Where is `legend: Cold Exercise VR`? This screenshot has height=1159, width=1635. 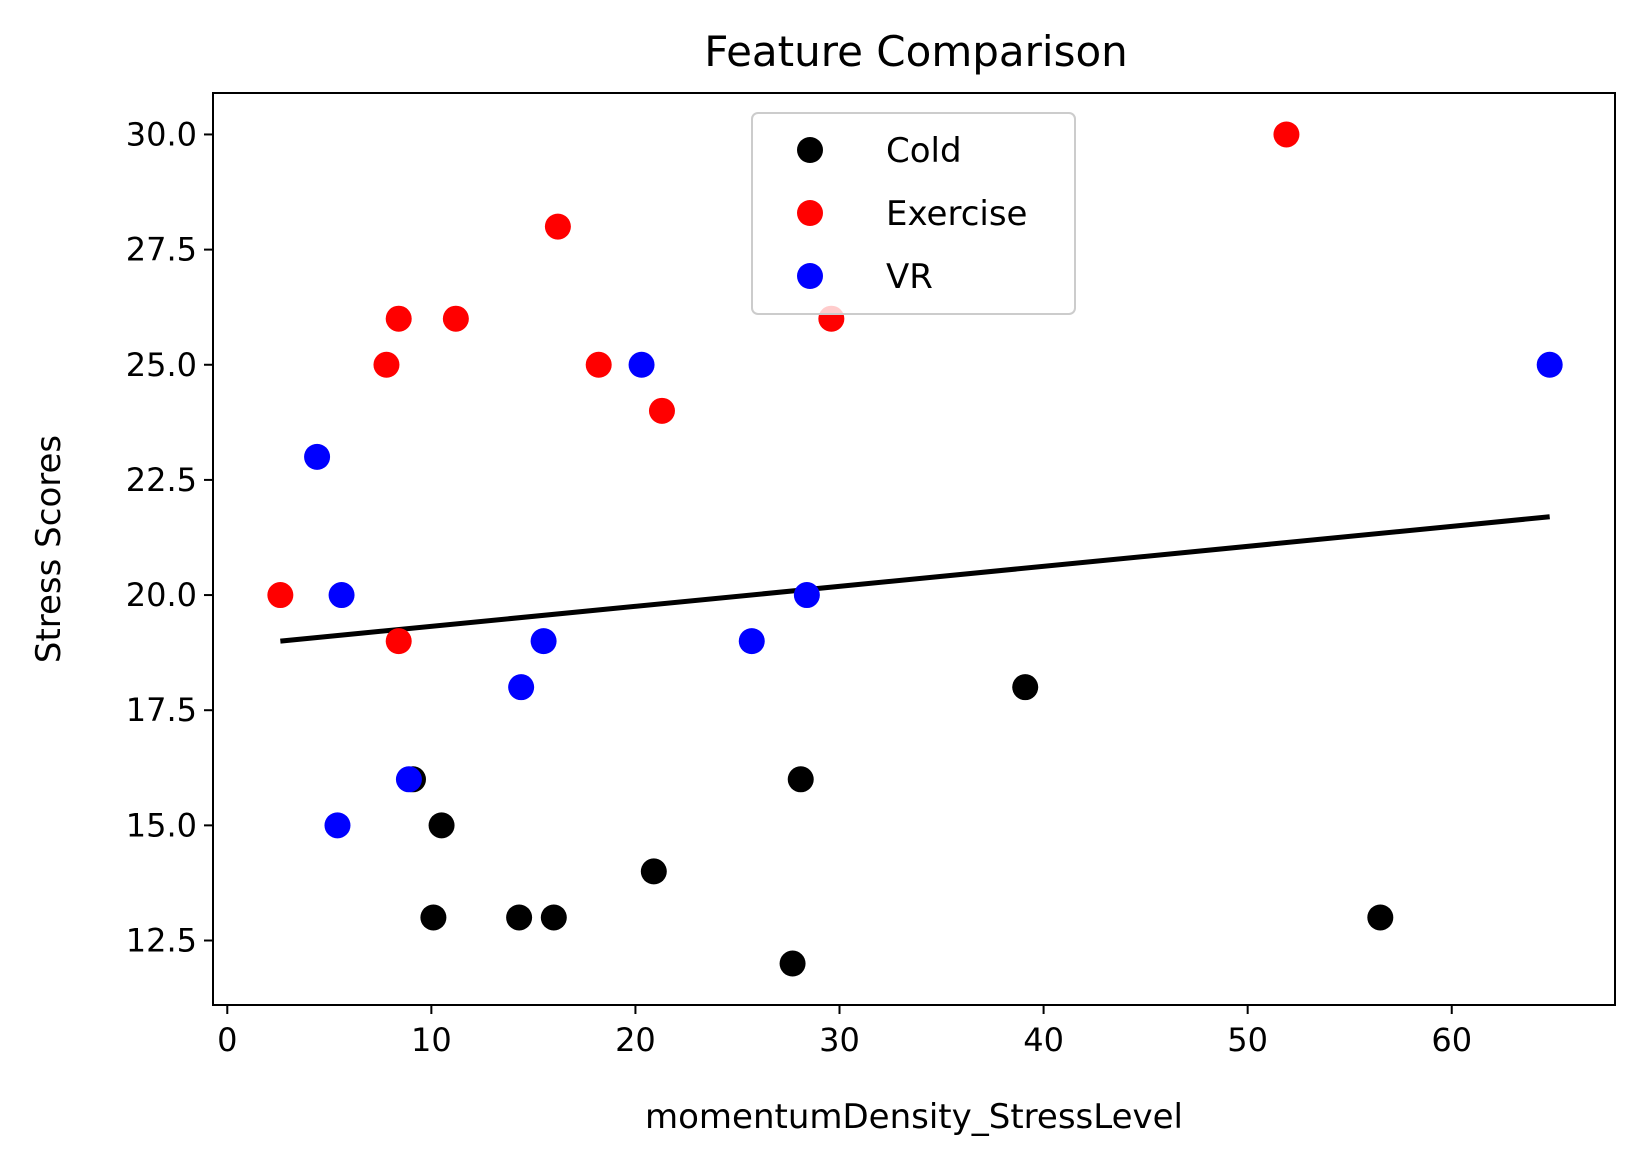 legend: Cold Exercise VR is located at coordinates (913, 213).